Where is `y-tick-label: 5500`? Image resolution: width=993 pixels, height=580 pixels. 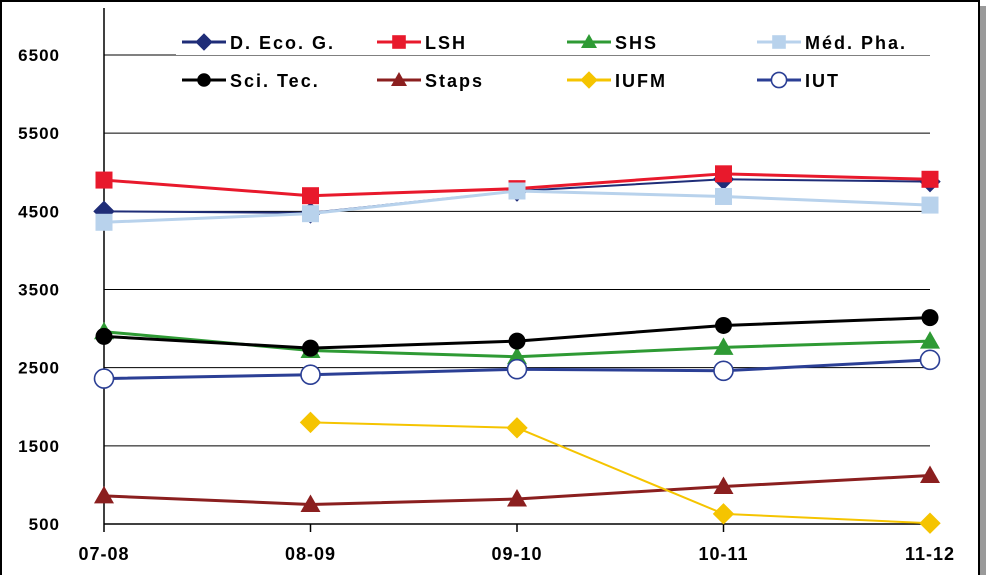 y-tick-label: 5500 is located at coordinates (39, 133).